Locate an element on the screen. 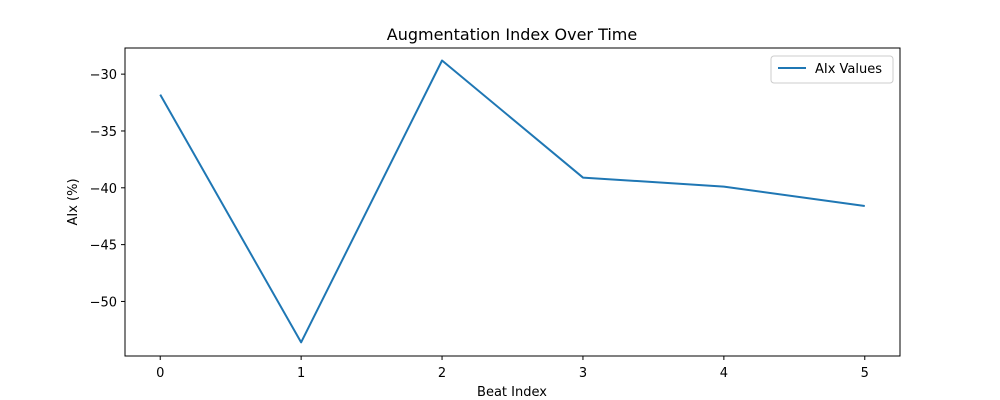 The height and width of the screenshot is (400, 1000). y-axis-label: AIx (%) is located at coordinates (73, 201).